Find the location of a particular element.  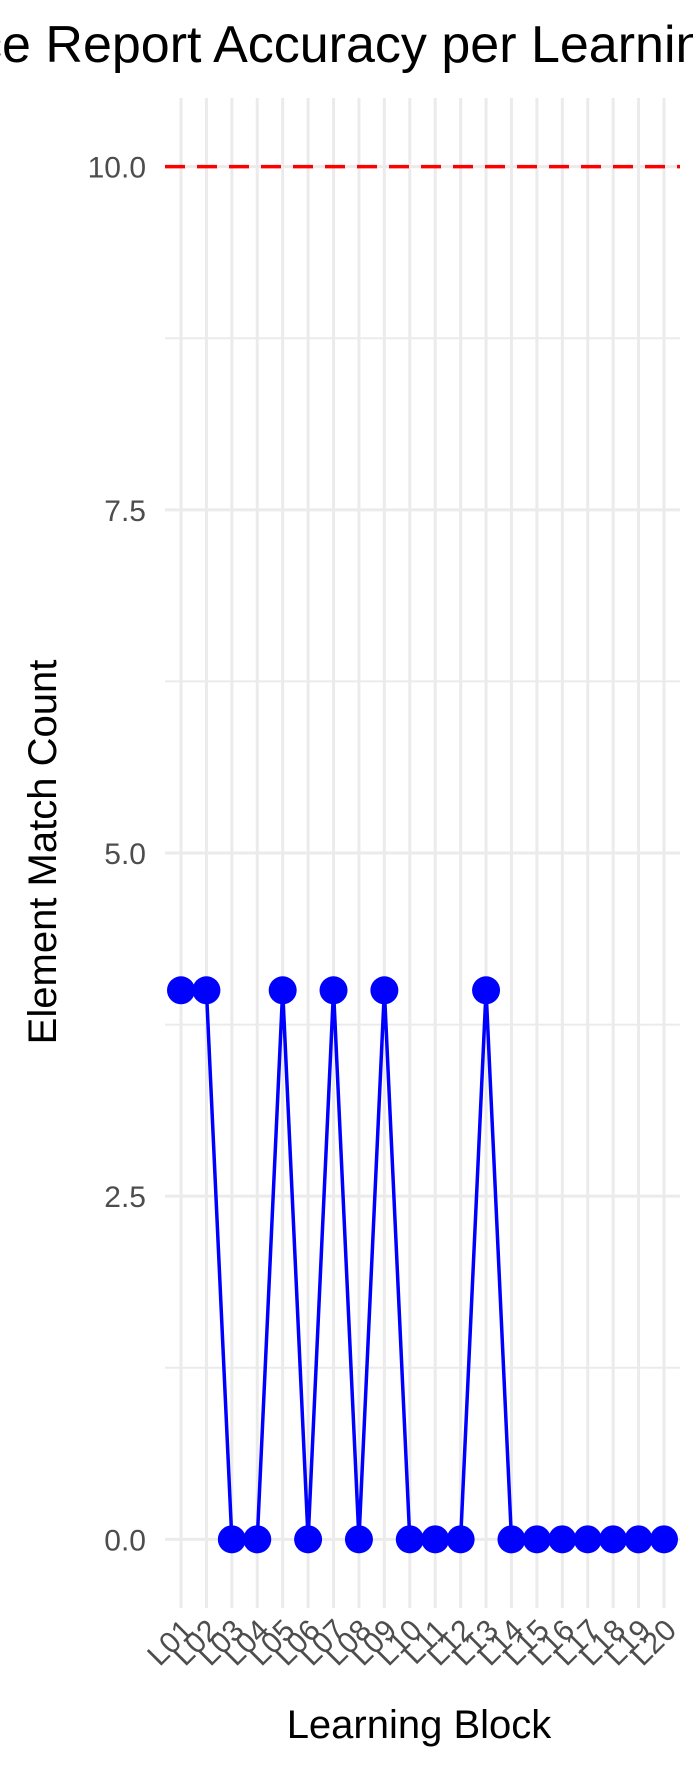

y-tick-label: 10.0 is located at coordinates (117, 168).